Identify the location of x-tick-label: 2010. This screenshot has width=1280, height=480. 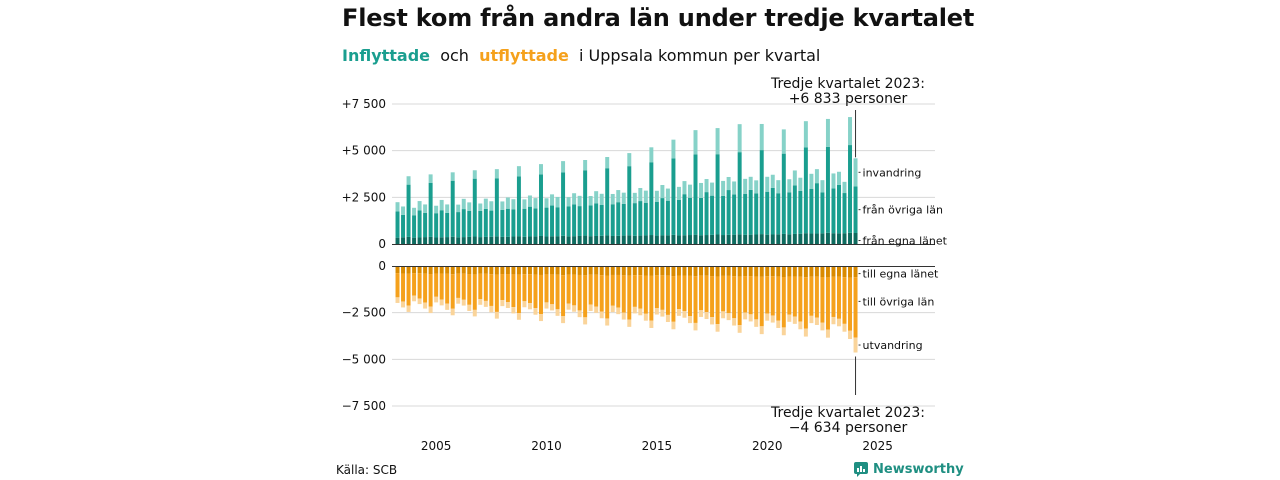
(546, 446).